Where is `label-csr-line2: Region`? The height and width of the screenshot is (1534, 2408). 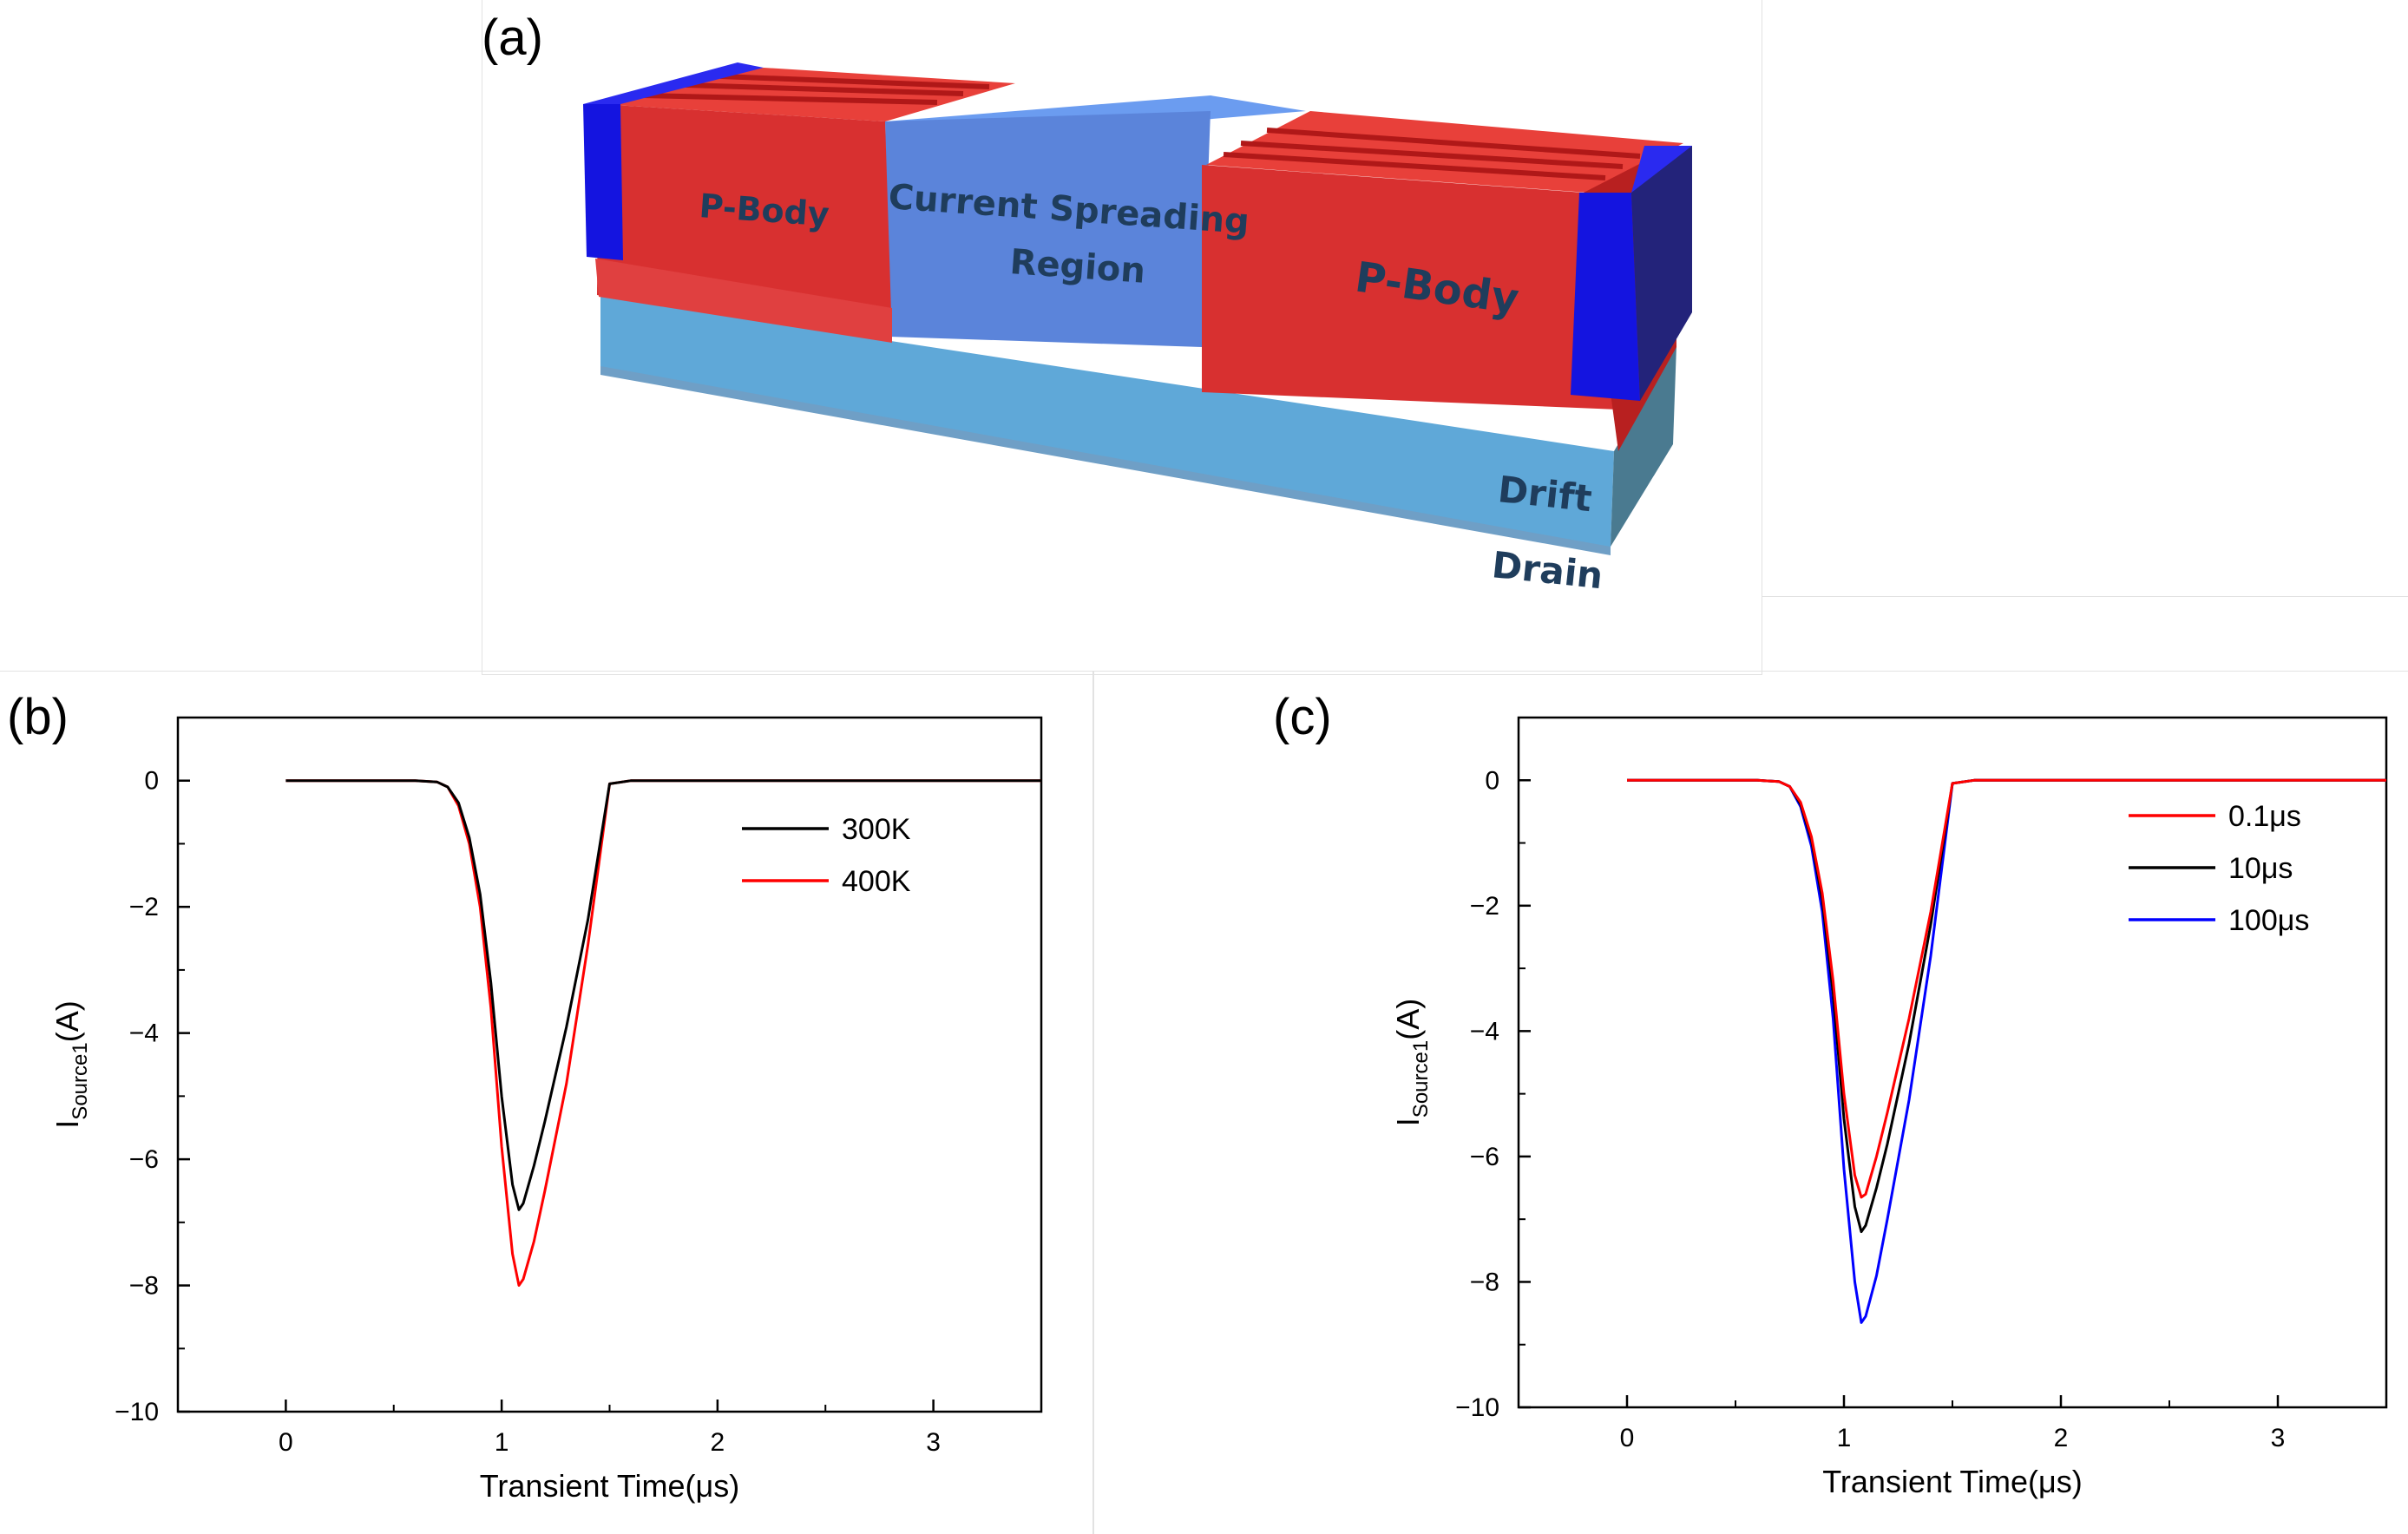 label-csr-line2: Region is located at coordinates (1077, 267).